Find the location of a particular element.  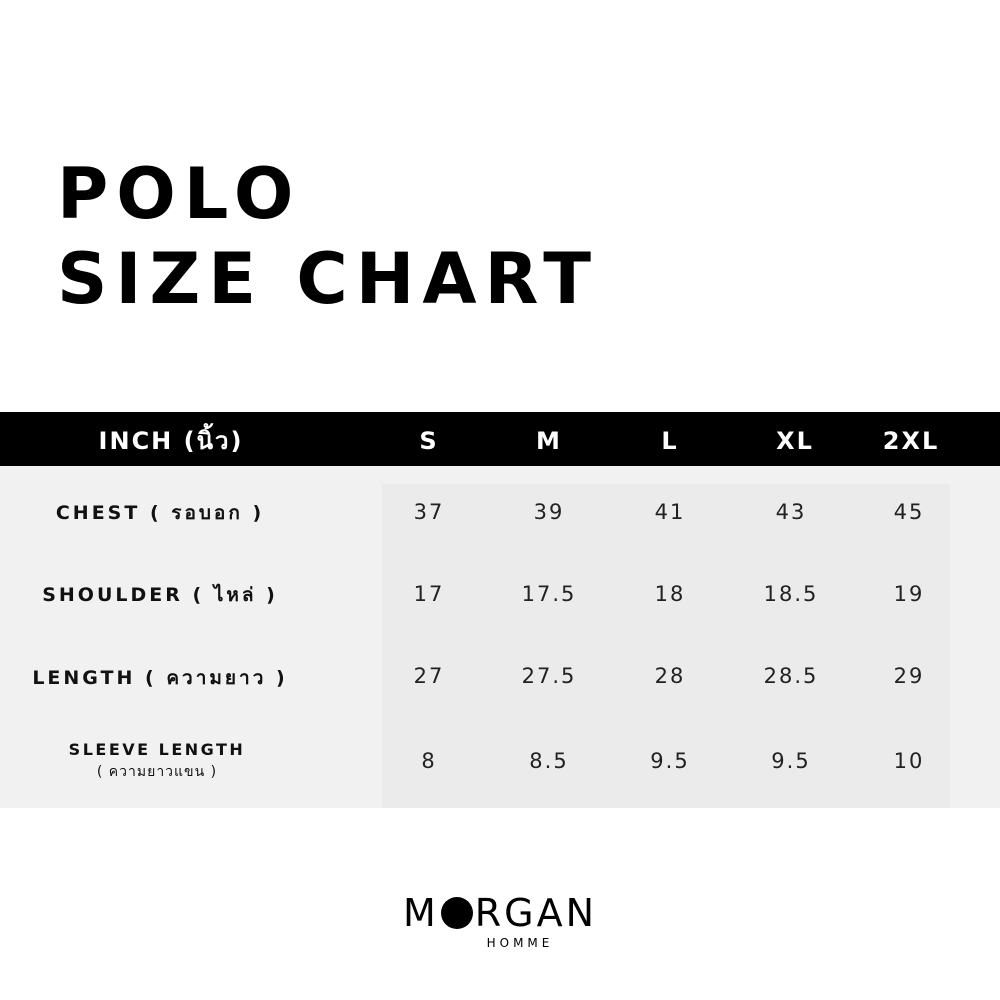

value-cell: 27 is located at coordinates (429, 676).